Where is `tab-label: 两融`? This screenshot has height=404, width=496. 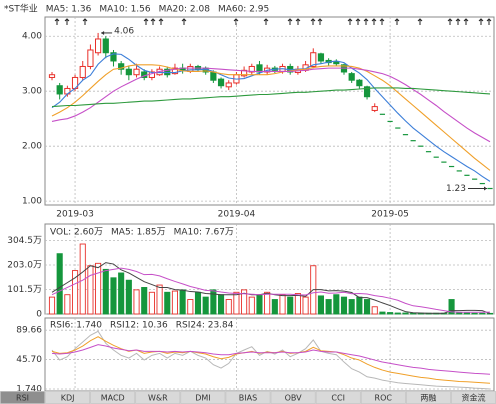
tab-label: 两融 is located at coordinates (428, 398).